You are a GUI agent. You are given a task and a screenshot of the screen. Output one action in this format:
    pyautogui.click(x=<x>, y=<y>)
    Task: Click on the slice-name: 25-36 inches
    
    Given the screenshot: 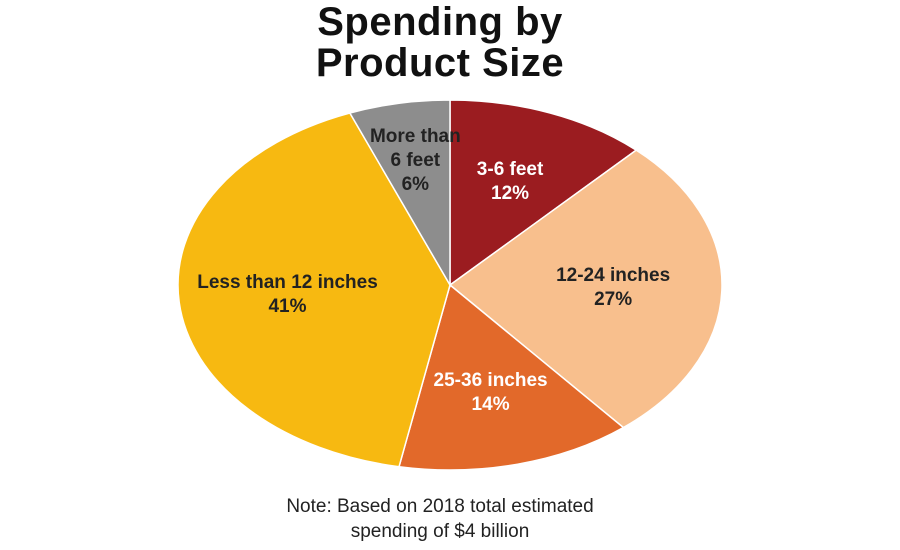 What is the action you would take?
    pyautogui.click(x=490, y=380)
    